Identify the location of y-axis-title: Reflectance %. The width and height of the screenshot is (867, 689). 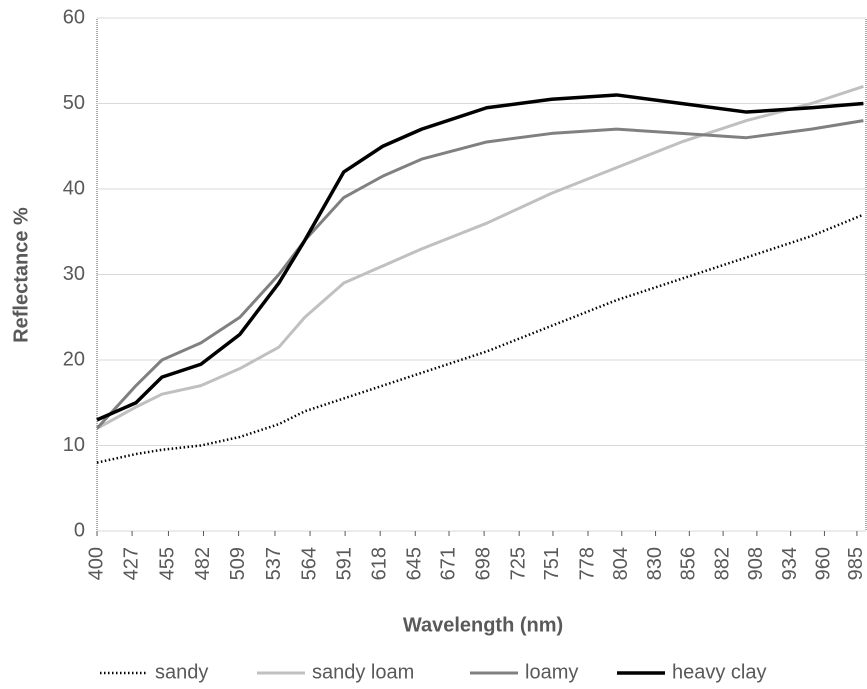
(21, 275).